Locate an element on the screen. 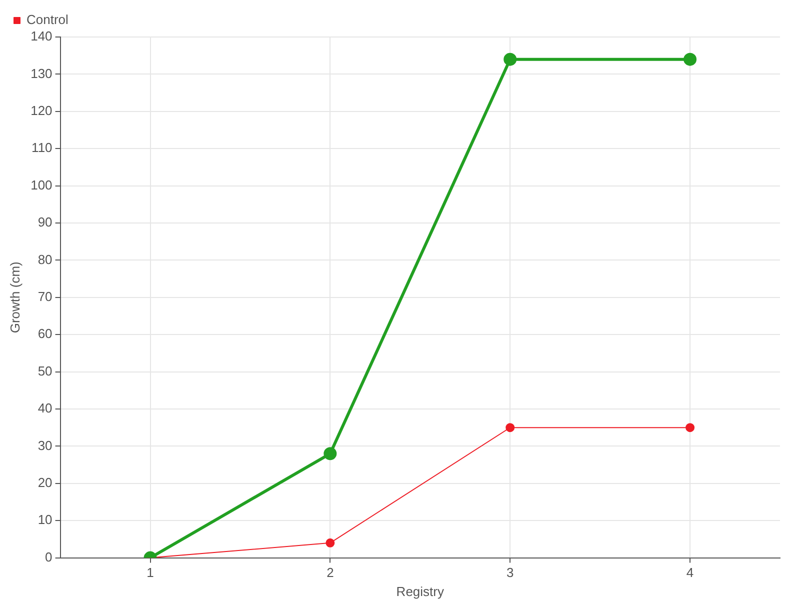  x-tick-label: 4 is located at coordinates (690, 572).